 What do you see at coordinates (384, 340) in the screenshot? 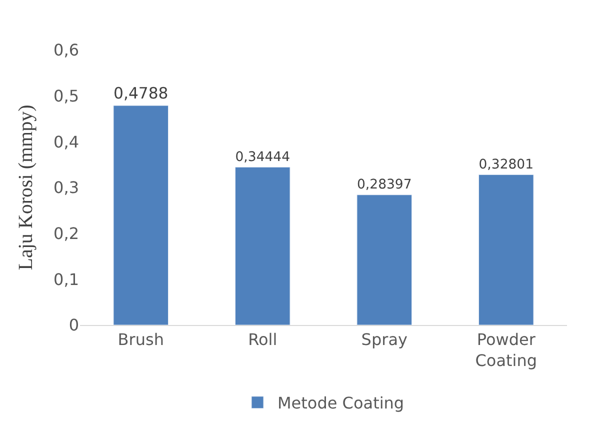
I see `x-tick-label: Spray` at bounding box center [384, 340].